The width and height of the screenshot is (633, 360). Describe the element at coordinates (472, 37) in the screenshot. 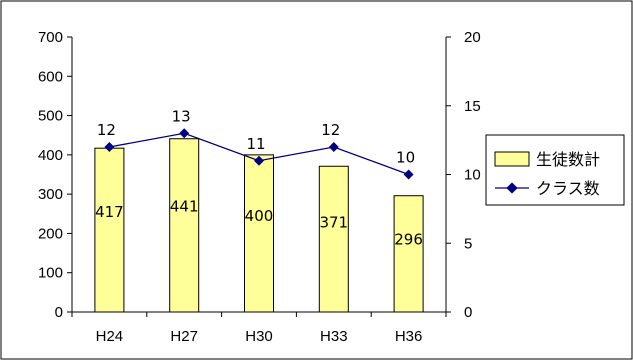

I see `right-tick-label: 20` at that location.